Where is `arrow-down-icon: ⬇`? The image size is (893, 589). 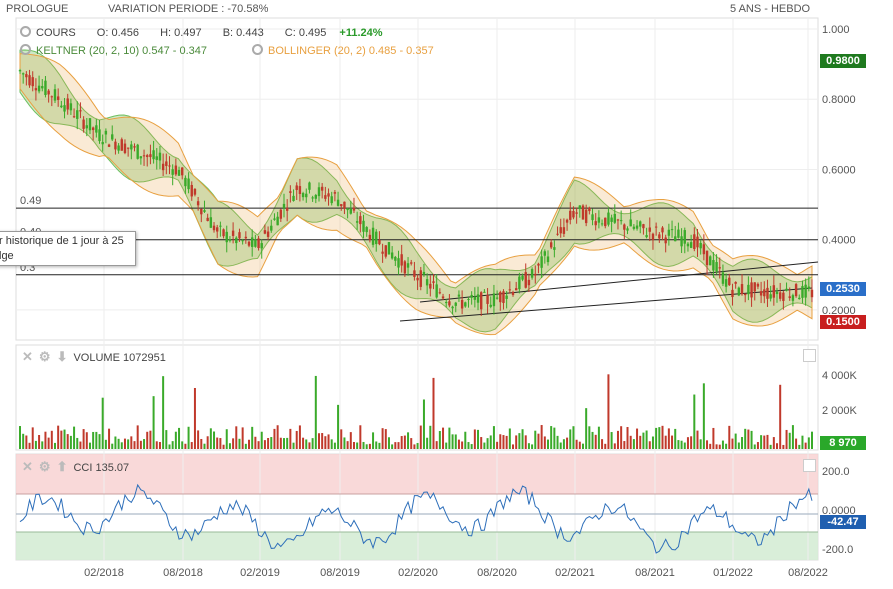
arrow-down-icon: ⬇ is located at coordinates (62, 356).